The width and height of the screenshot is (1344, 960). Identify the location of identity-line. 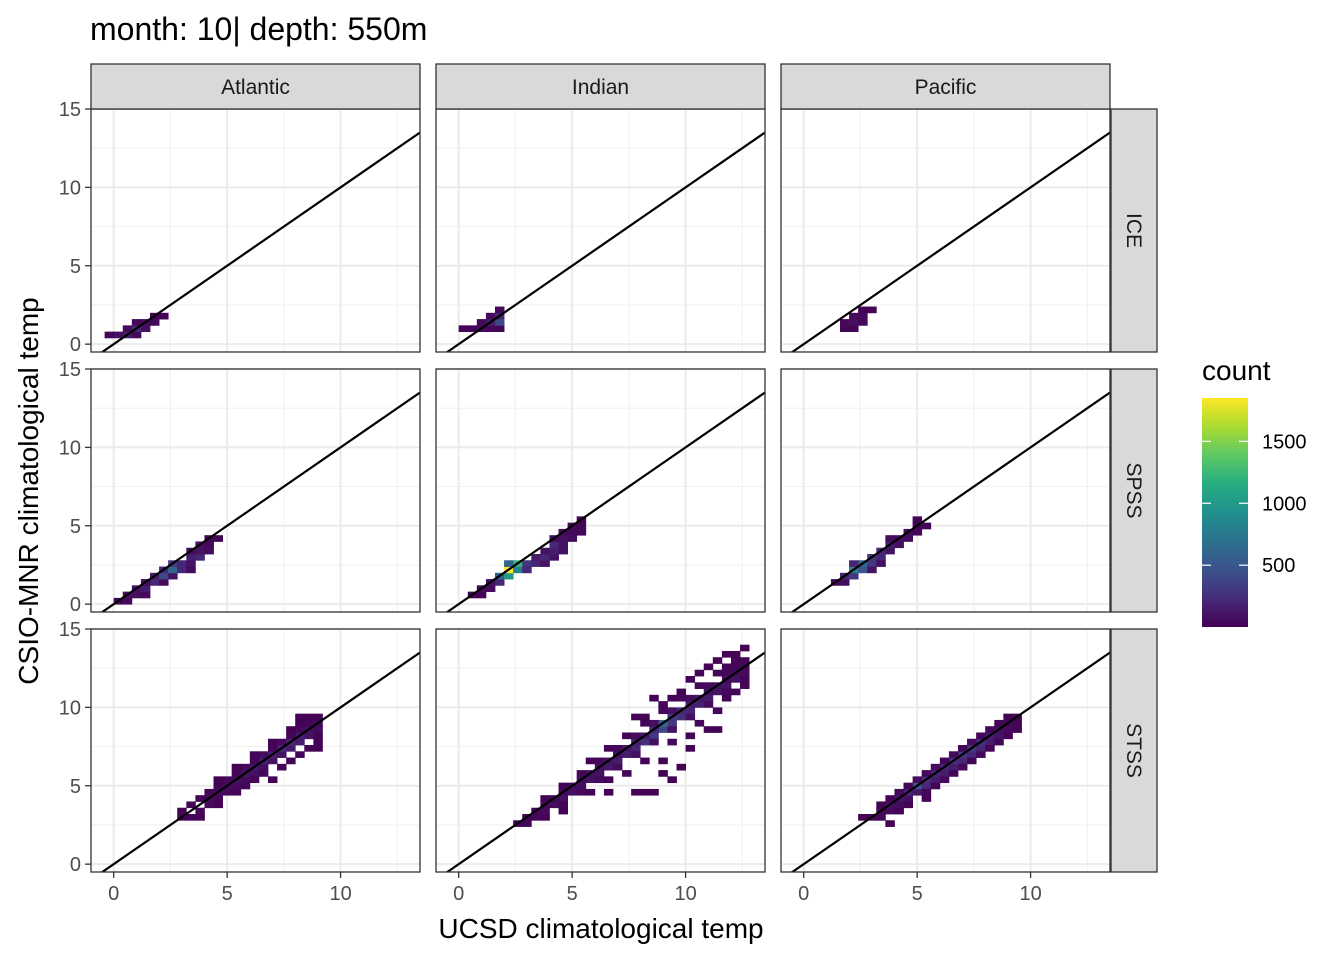
(260, 241).